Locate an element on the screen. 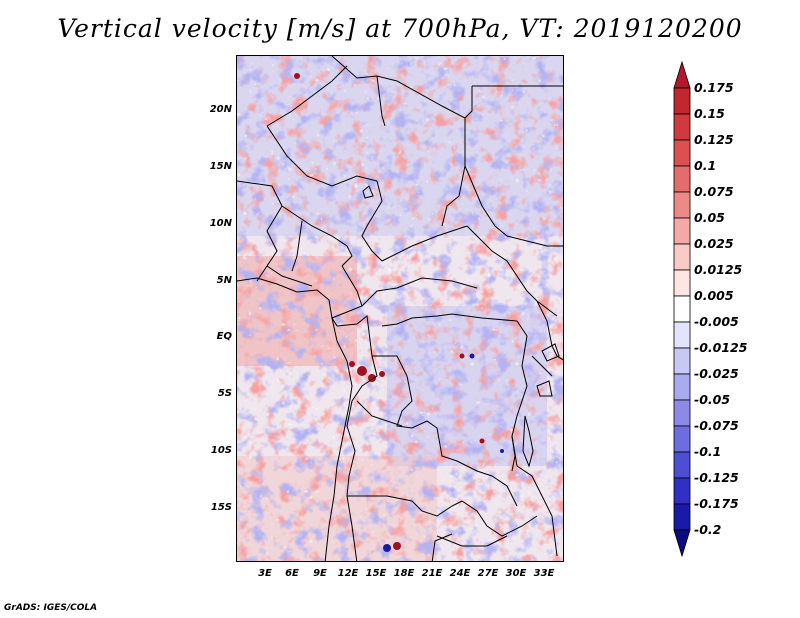 The height and width of the screenshot is (618, 800). lat-label-15s: 15S is located at coordinates (221, 507).